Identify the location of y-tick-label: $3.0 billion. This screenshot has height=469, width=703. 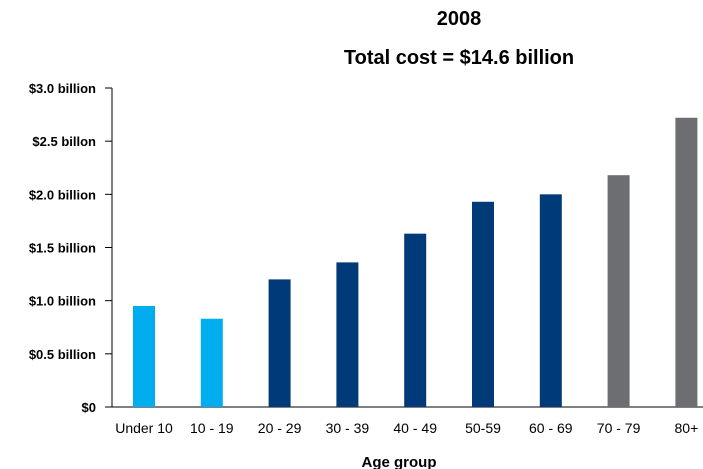
(62, 88).